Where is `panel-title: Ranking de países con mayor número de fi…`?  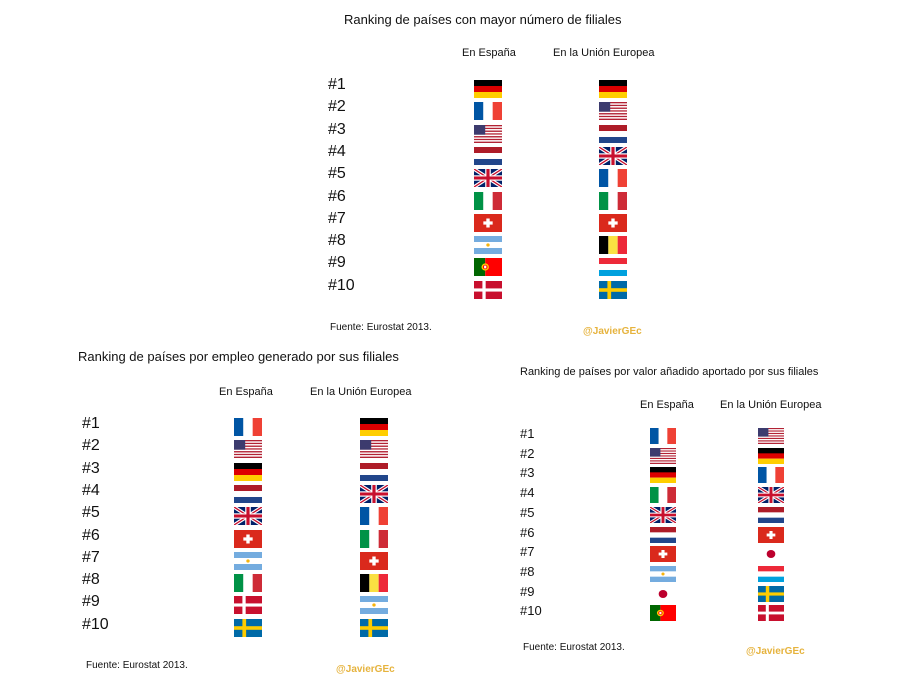 panel-title: Ranking de países con mayor número de fi… is located at coordinates (483, 19).